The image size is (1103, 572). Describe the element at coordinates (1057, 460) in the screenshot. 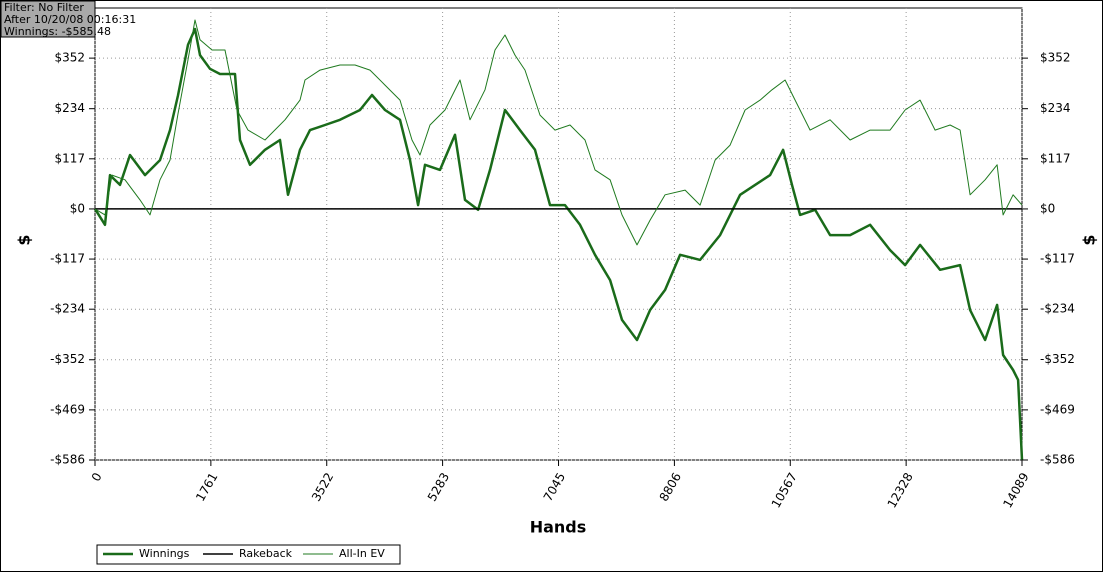

I see `y2-tick-label: -$586` at that location.